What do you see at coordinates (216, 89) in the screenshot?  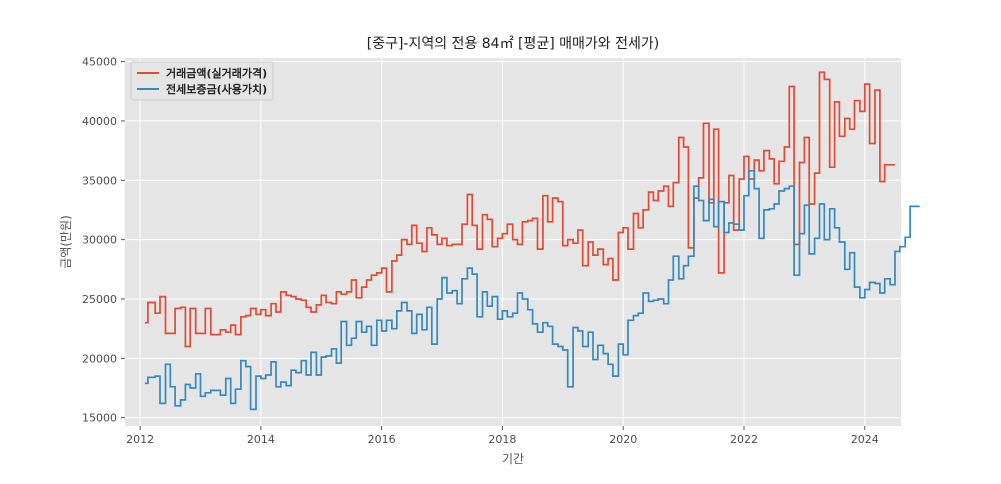 I see `legend-label-jeonse-deposit: 전세보증금(사용가치)` at bounding box center [216, 89].